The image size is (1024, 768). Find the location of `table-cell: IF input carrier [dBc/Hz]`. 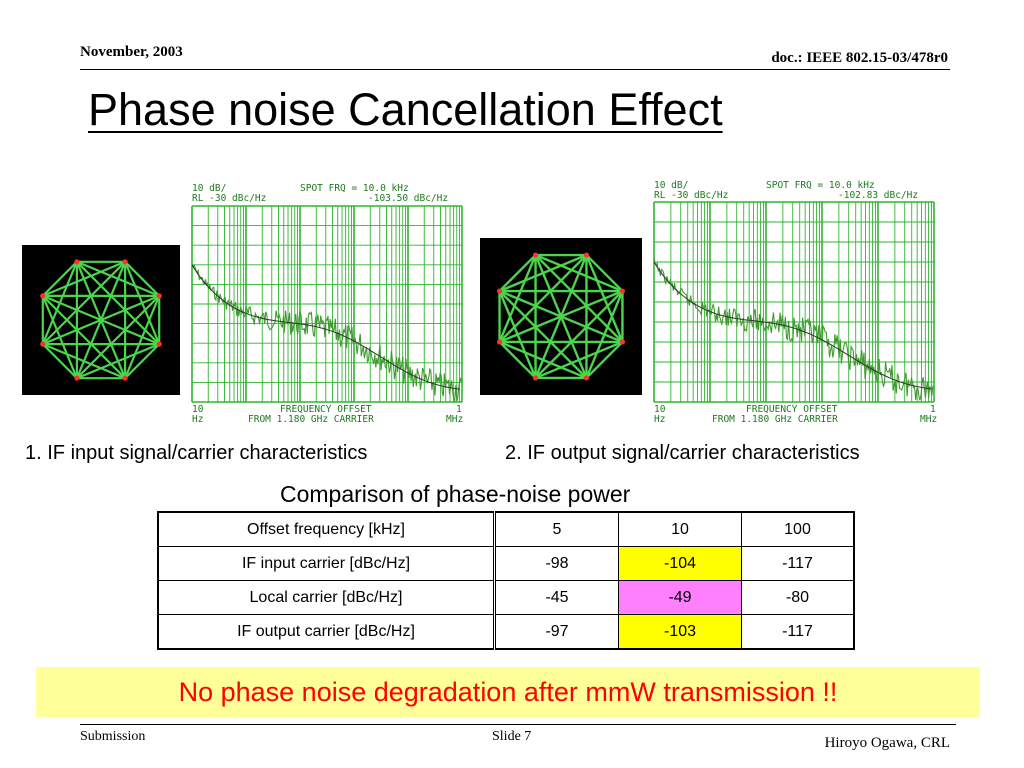

table-cell: IF input carrier [dBc/Hz] is located at coordinates (326, 563).